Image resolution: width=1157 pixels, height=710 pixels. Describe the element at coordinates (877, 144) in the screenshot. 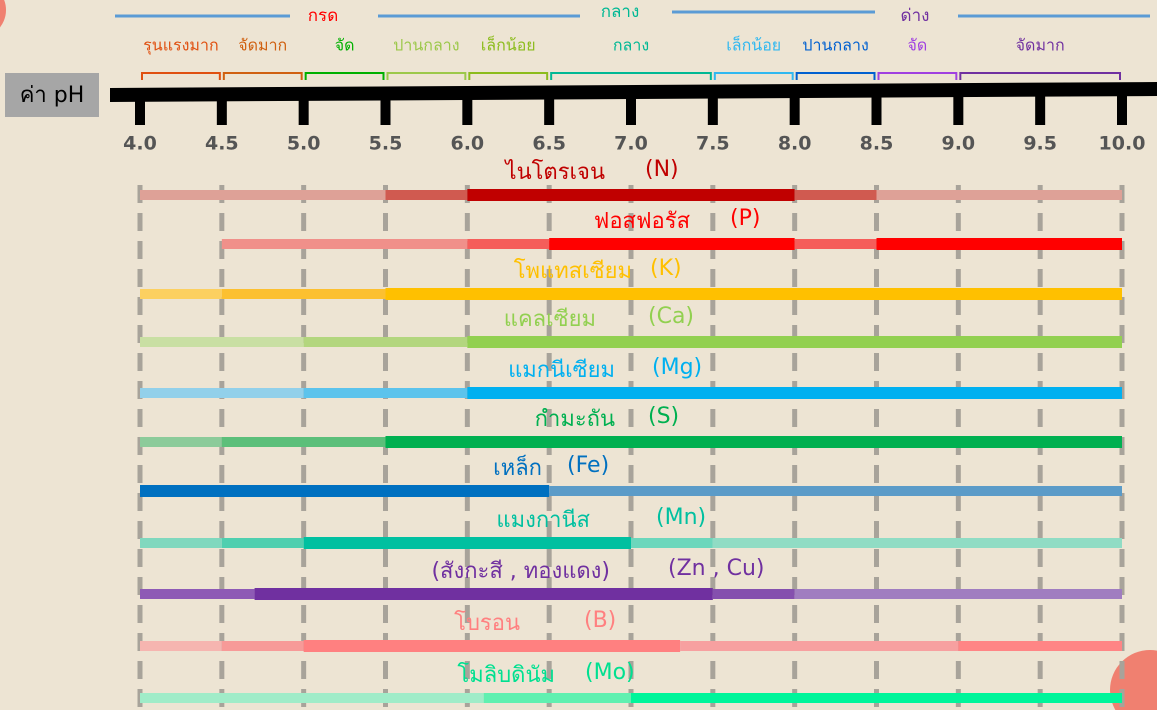

I see `tick-label: 8.5` at that location.